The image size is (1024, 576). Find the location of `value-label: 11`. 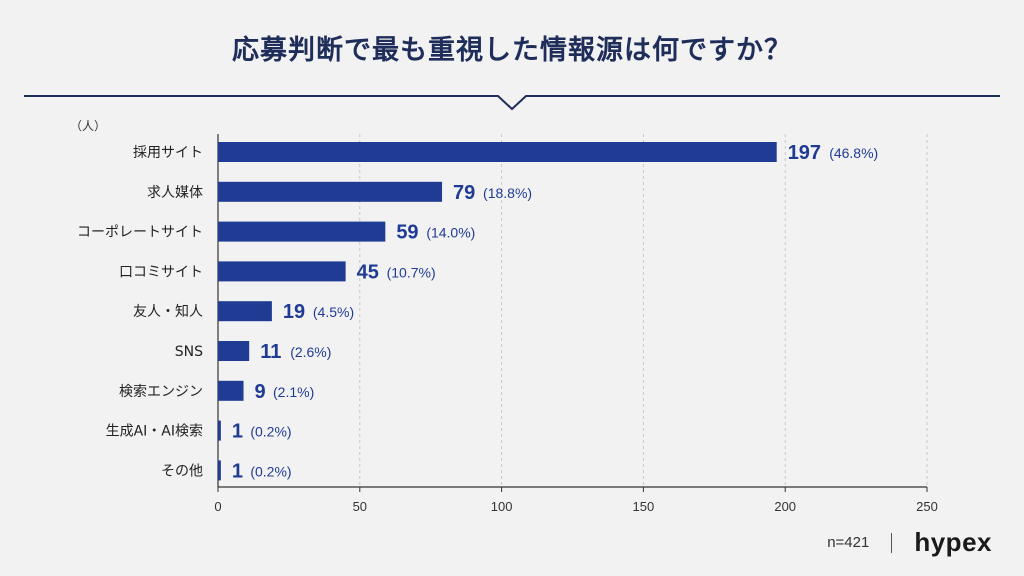

value-label: 11 is located at coordinates (270, 352).